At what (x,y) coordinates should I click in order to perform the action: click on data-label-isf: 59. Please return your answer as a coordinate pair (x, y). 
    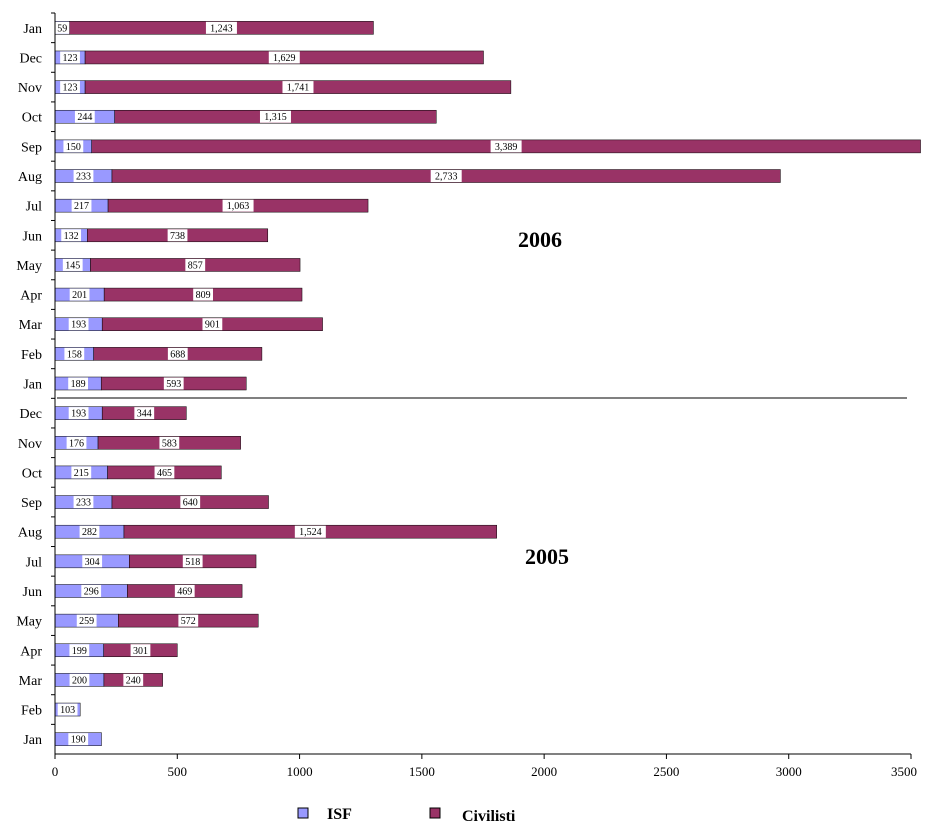
    Looking at the image, I should click on (62, 28).